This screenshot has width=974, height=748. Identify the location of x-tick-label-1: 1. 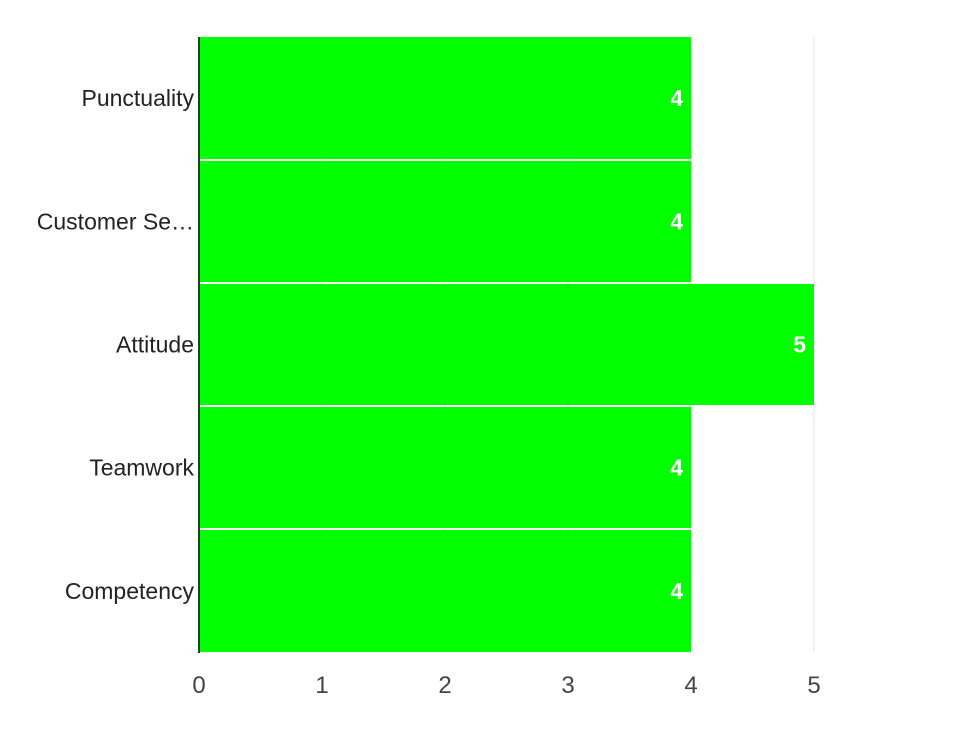
(321, 685).